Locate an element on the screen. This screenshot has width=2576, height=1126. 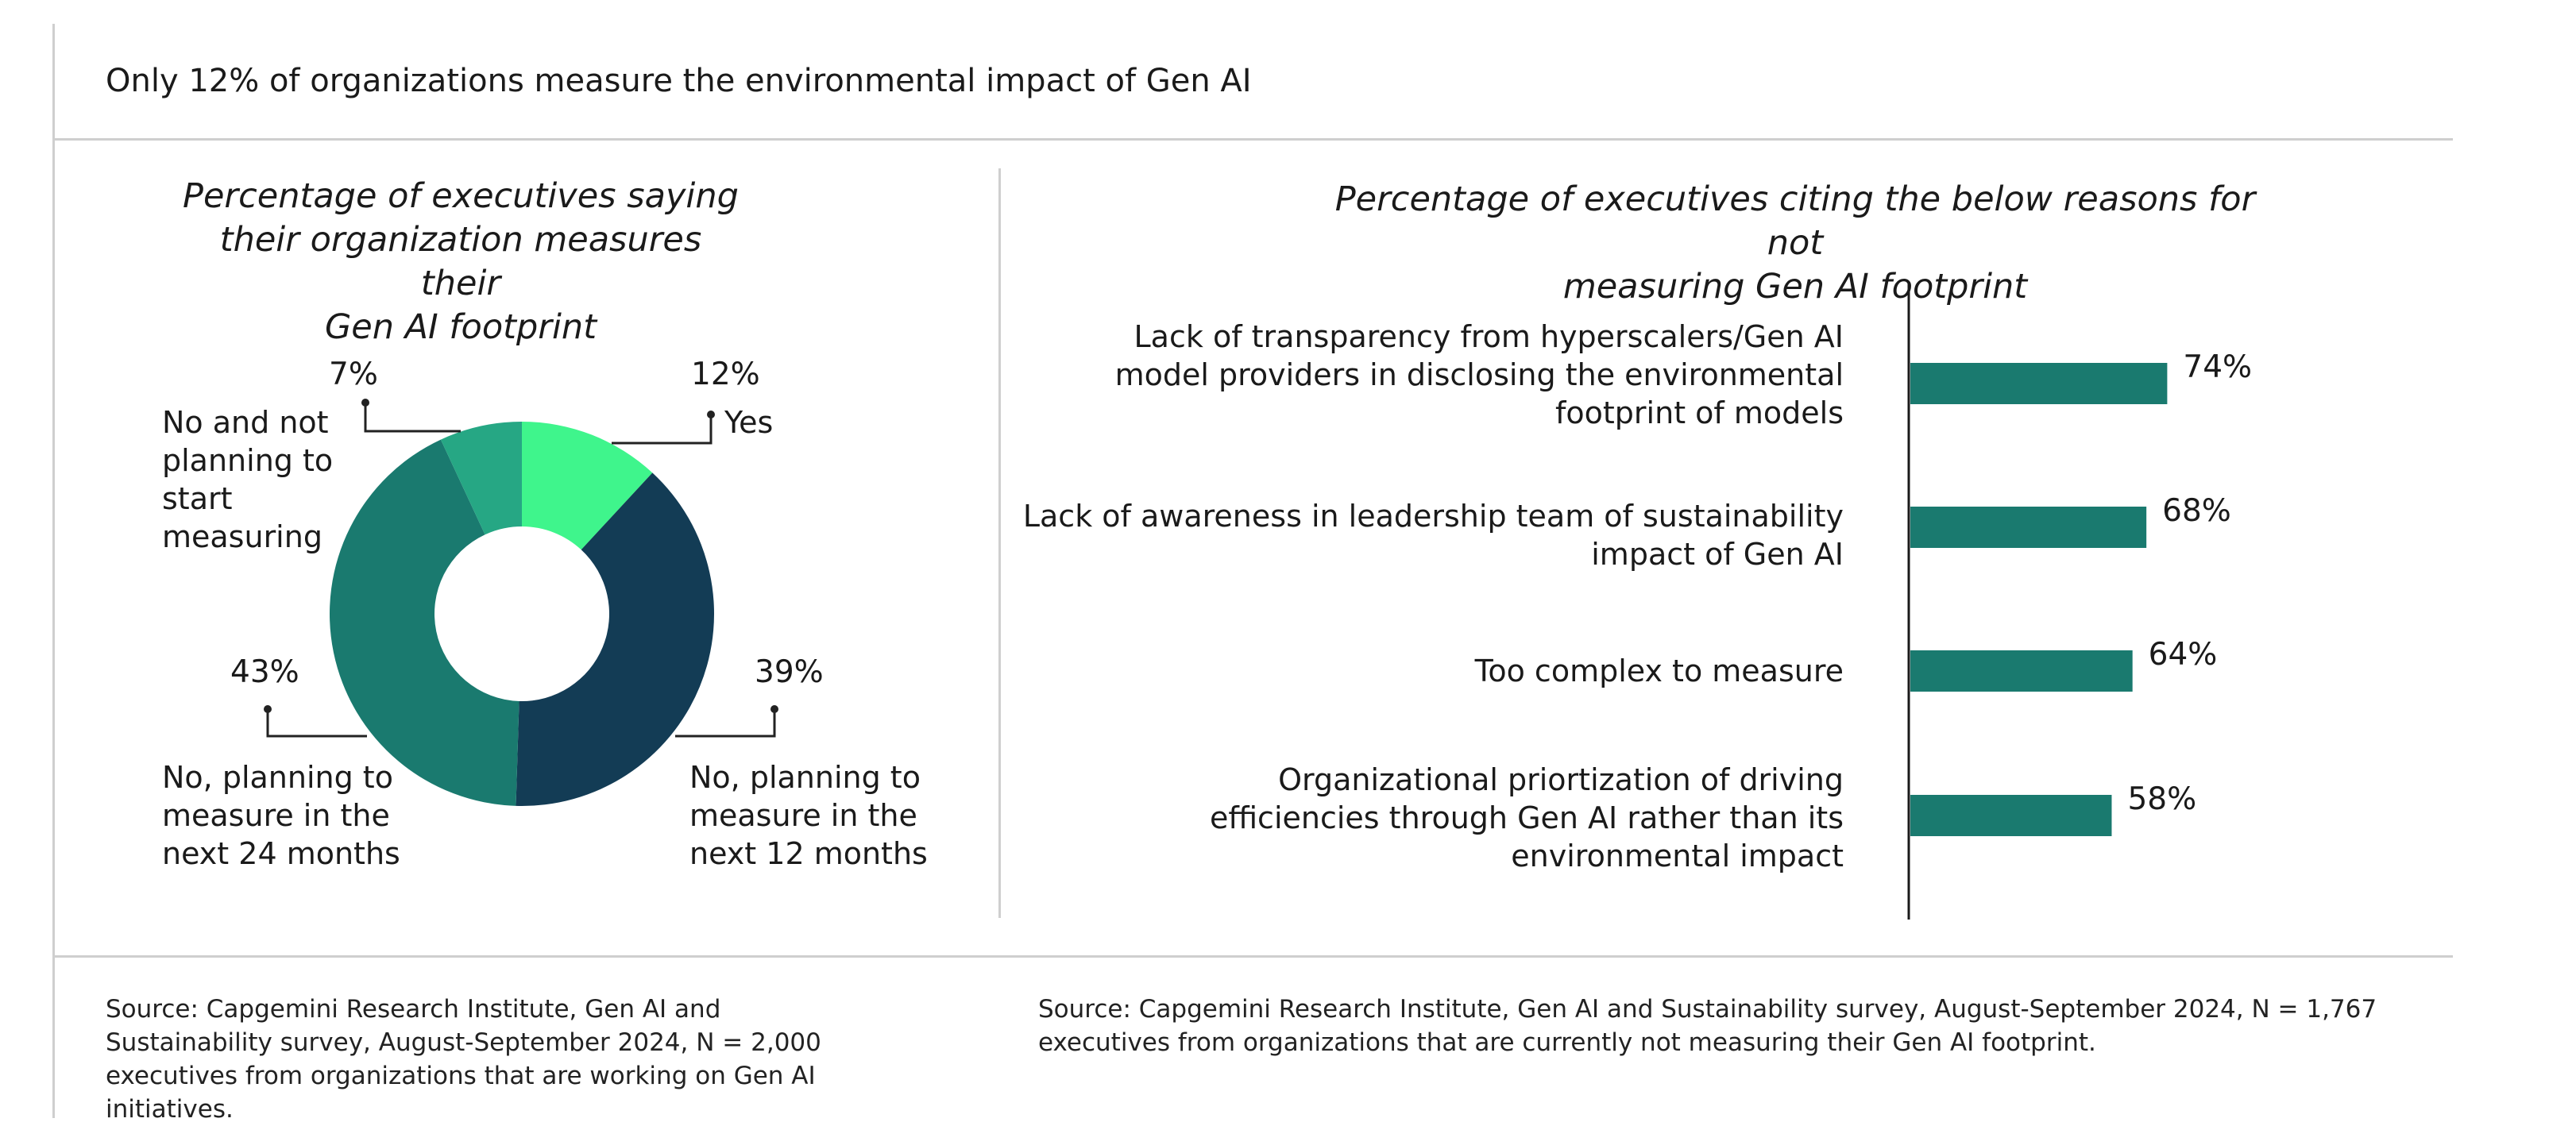
bar-value-label-3: 64% is located at coordinates (2183, 655).